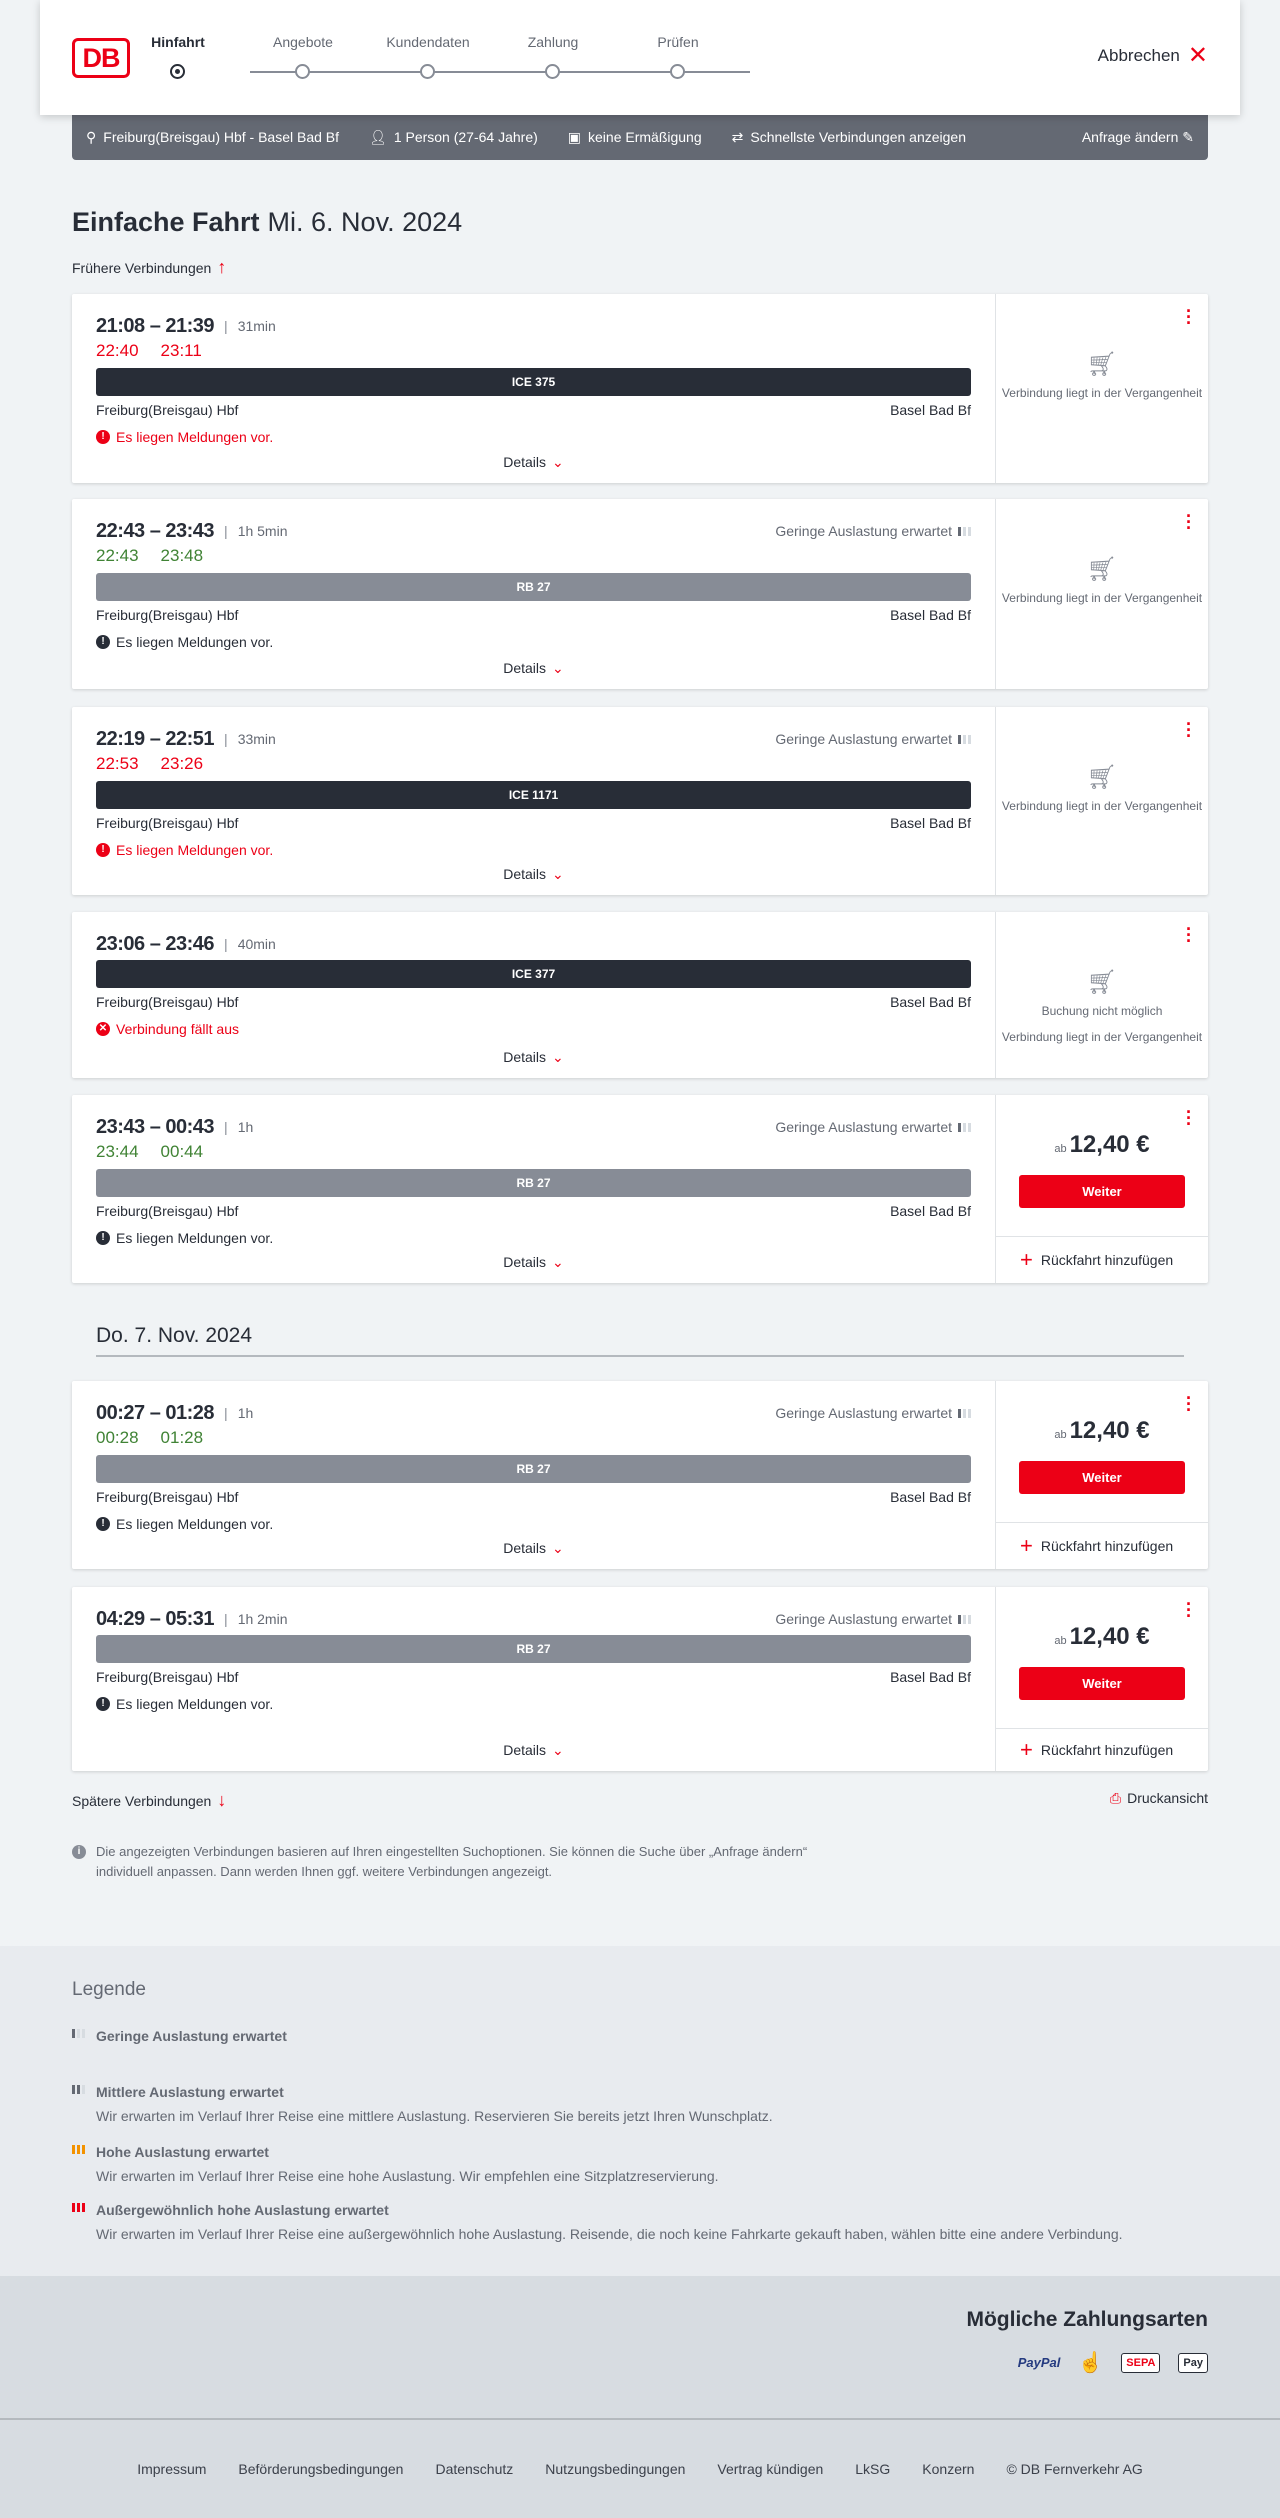  I want to click on legend-item-title: Mittlere Auslastung erwartet, so click(190, 2091).